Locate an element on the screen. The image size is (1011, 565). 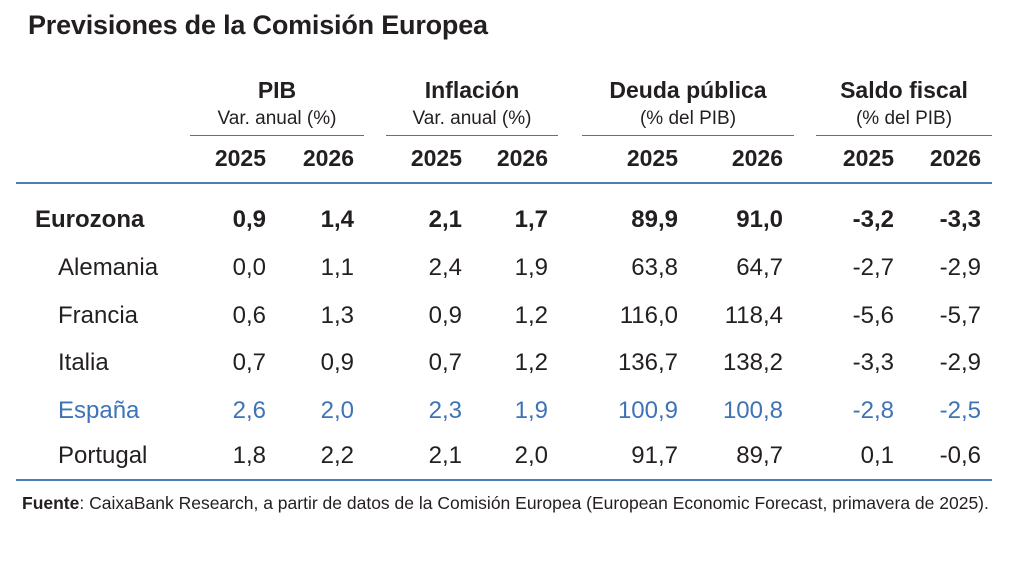
cell: 63,8 is located at coordinates (654, 267).